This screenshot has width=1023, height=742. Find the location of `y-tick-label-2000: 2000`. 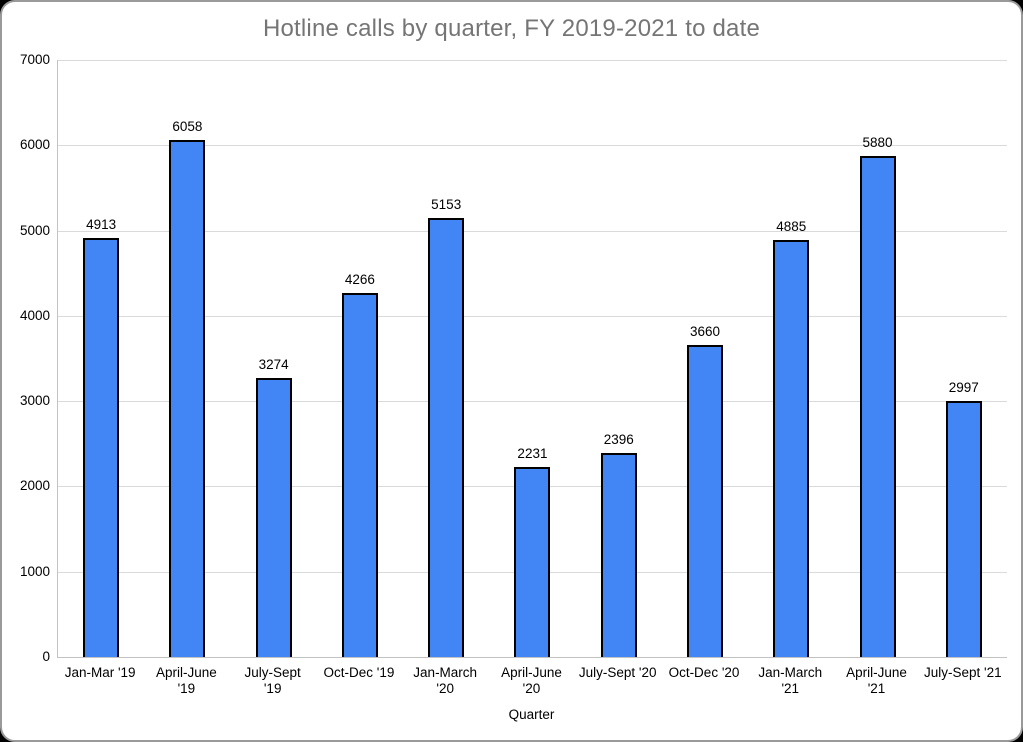

y-tick-label-2000: 2000 is located at coordinates (34, 486).